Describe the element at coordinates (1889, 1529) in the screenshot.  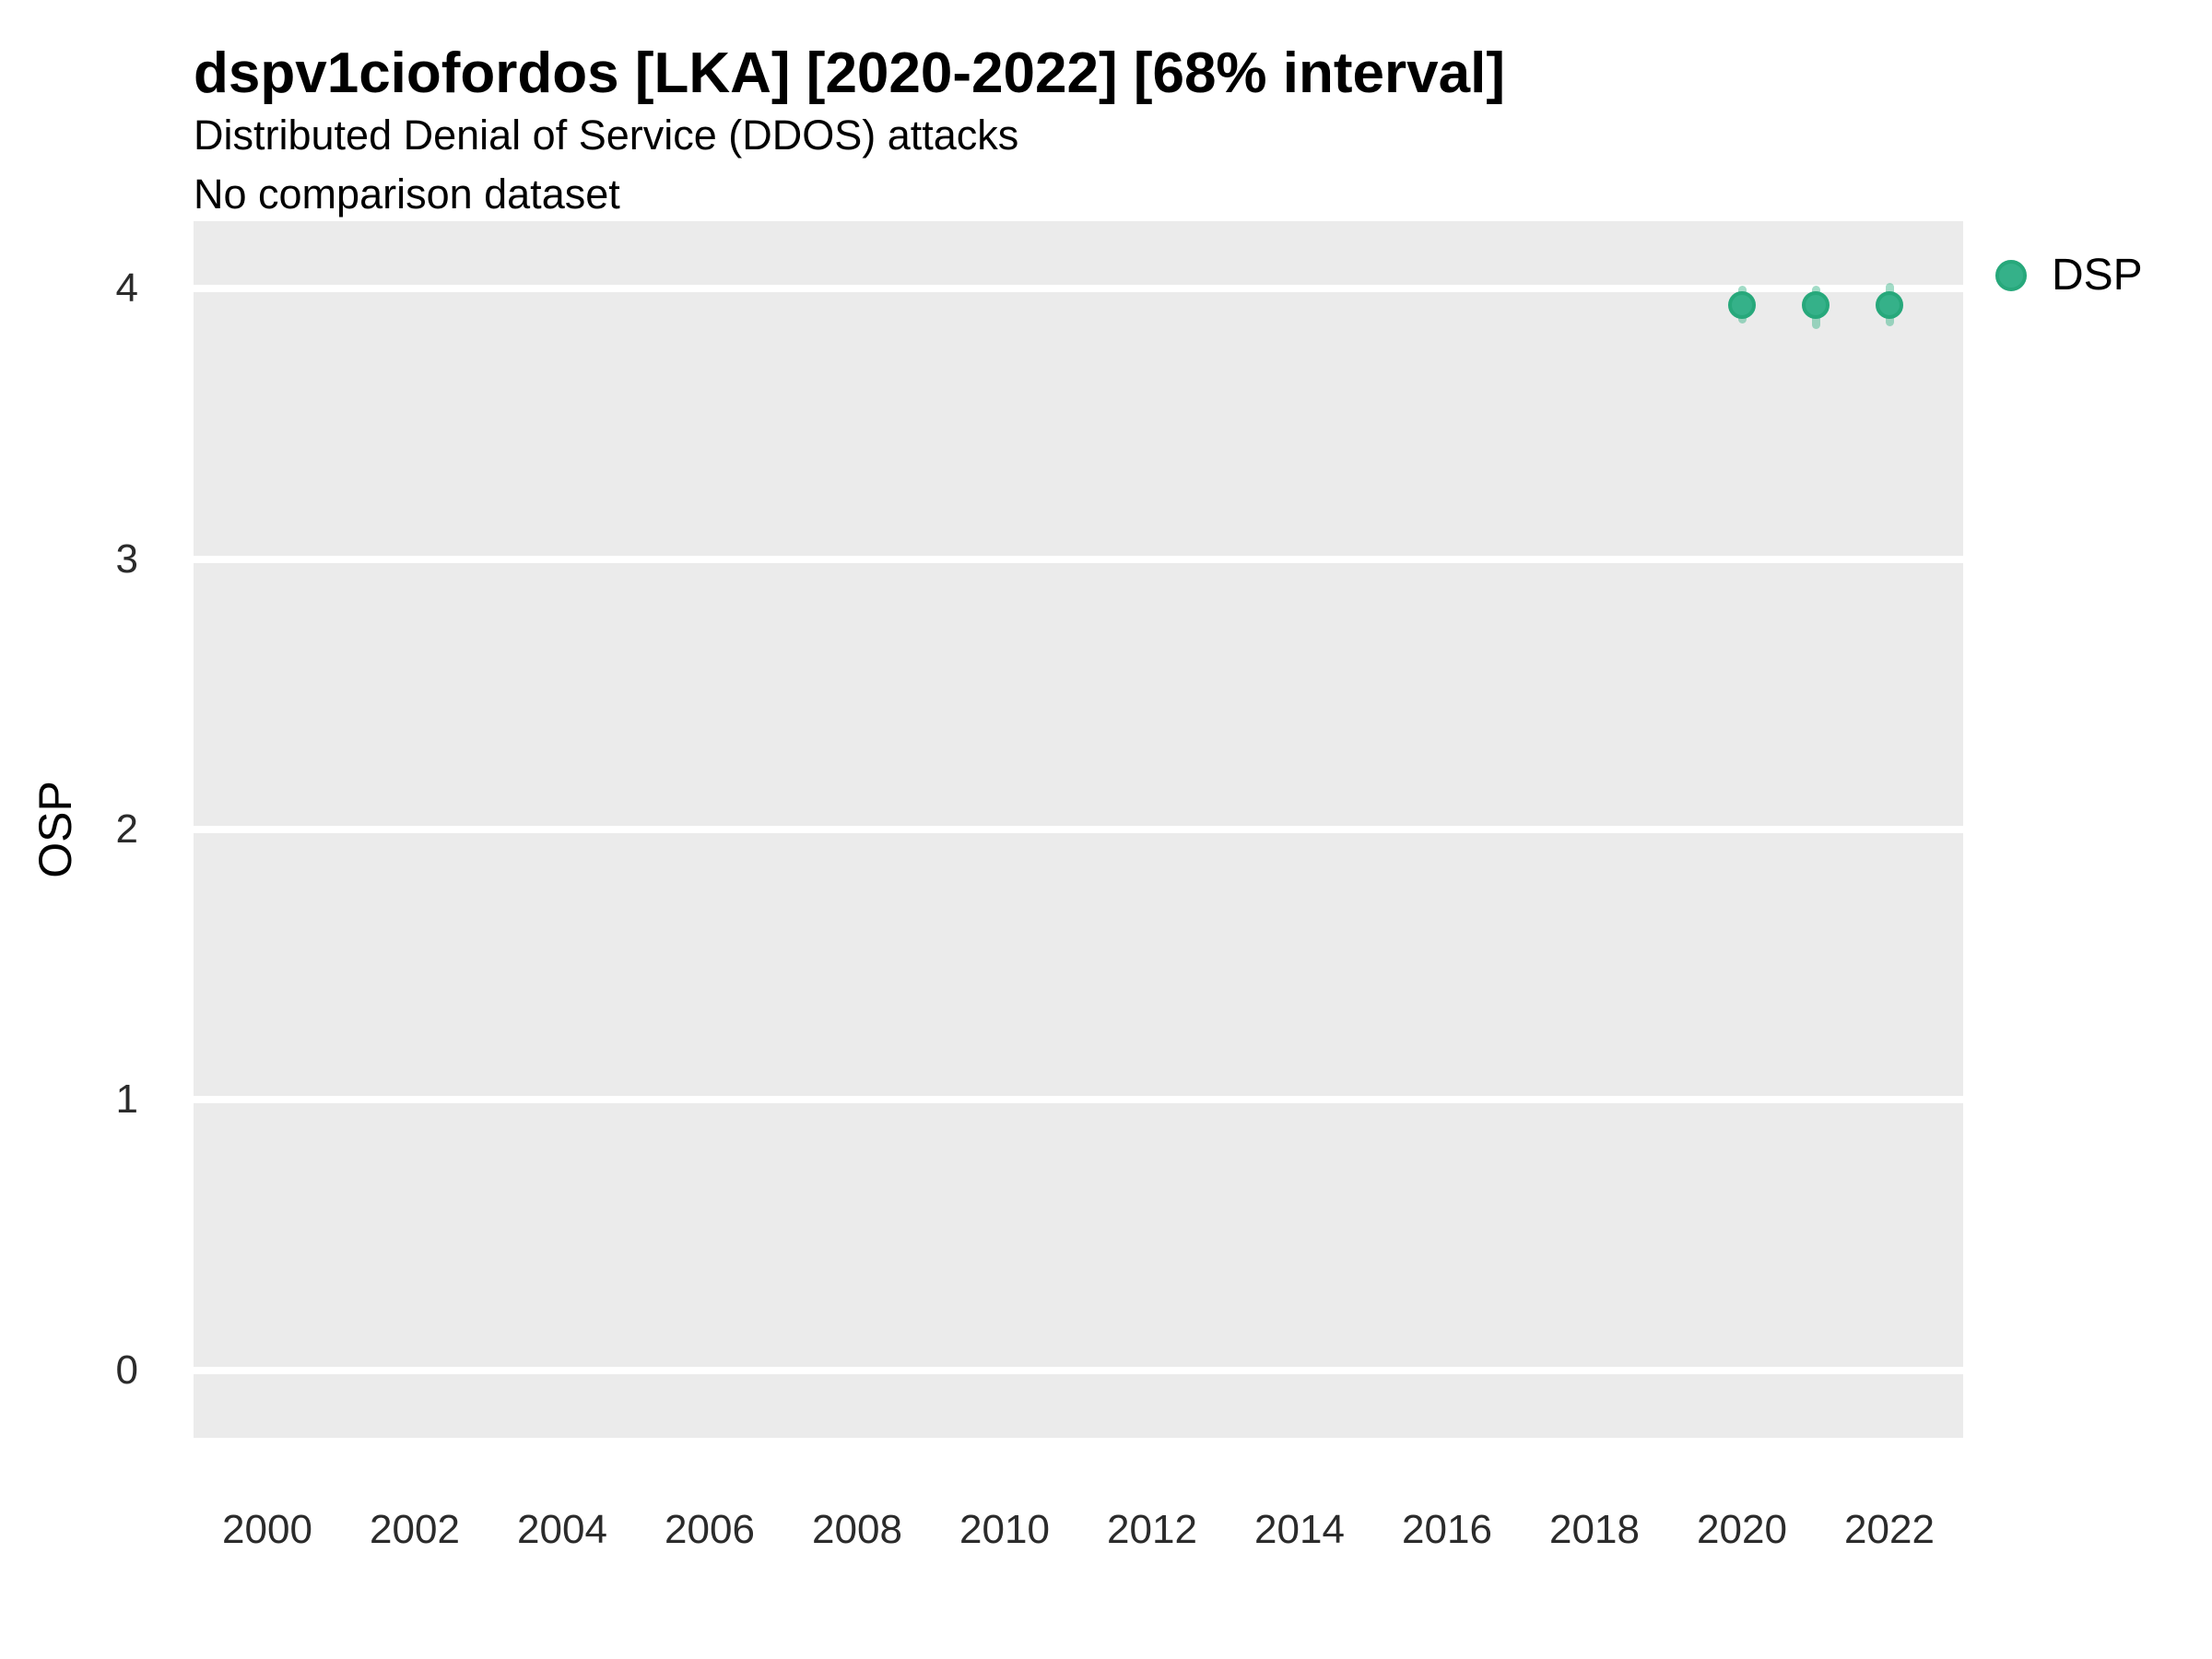
I see `x-tick-label: 2022` at that location.